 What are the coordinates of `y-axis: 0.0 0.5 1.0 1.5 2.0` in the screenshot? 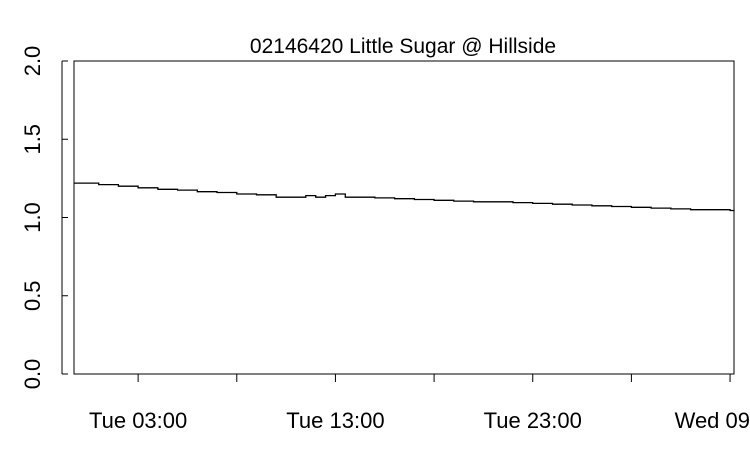 It's located at (44, 218).